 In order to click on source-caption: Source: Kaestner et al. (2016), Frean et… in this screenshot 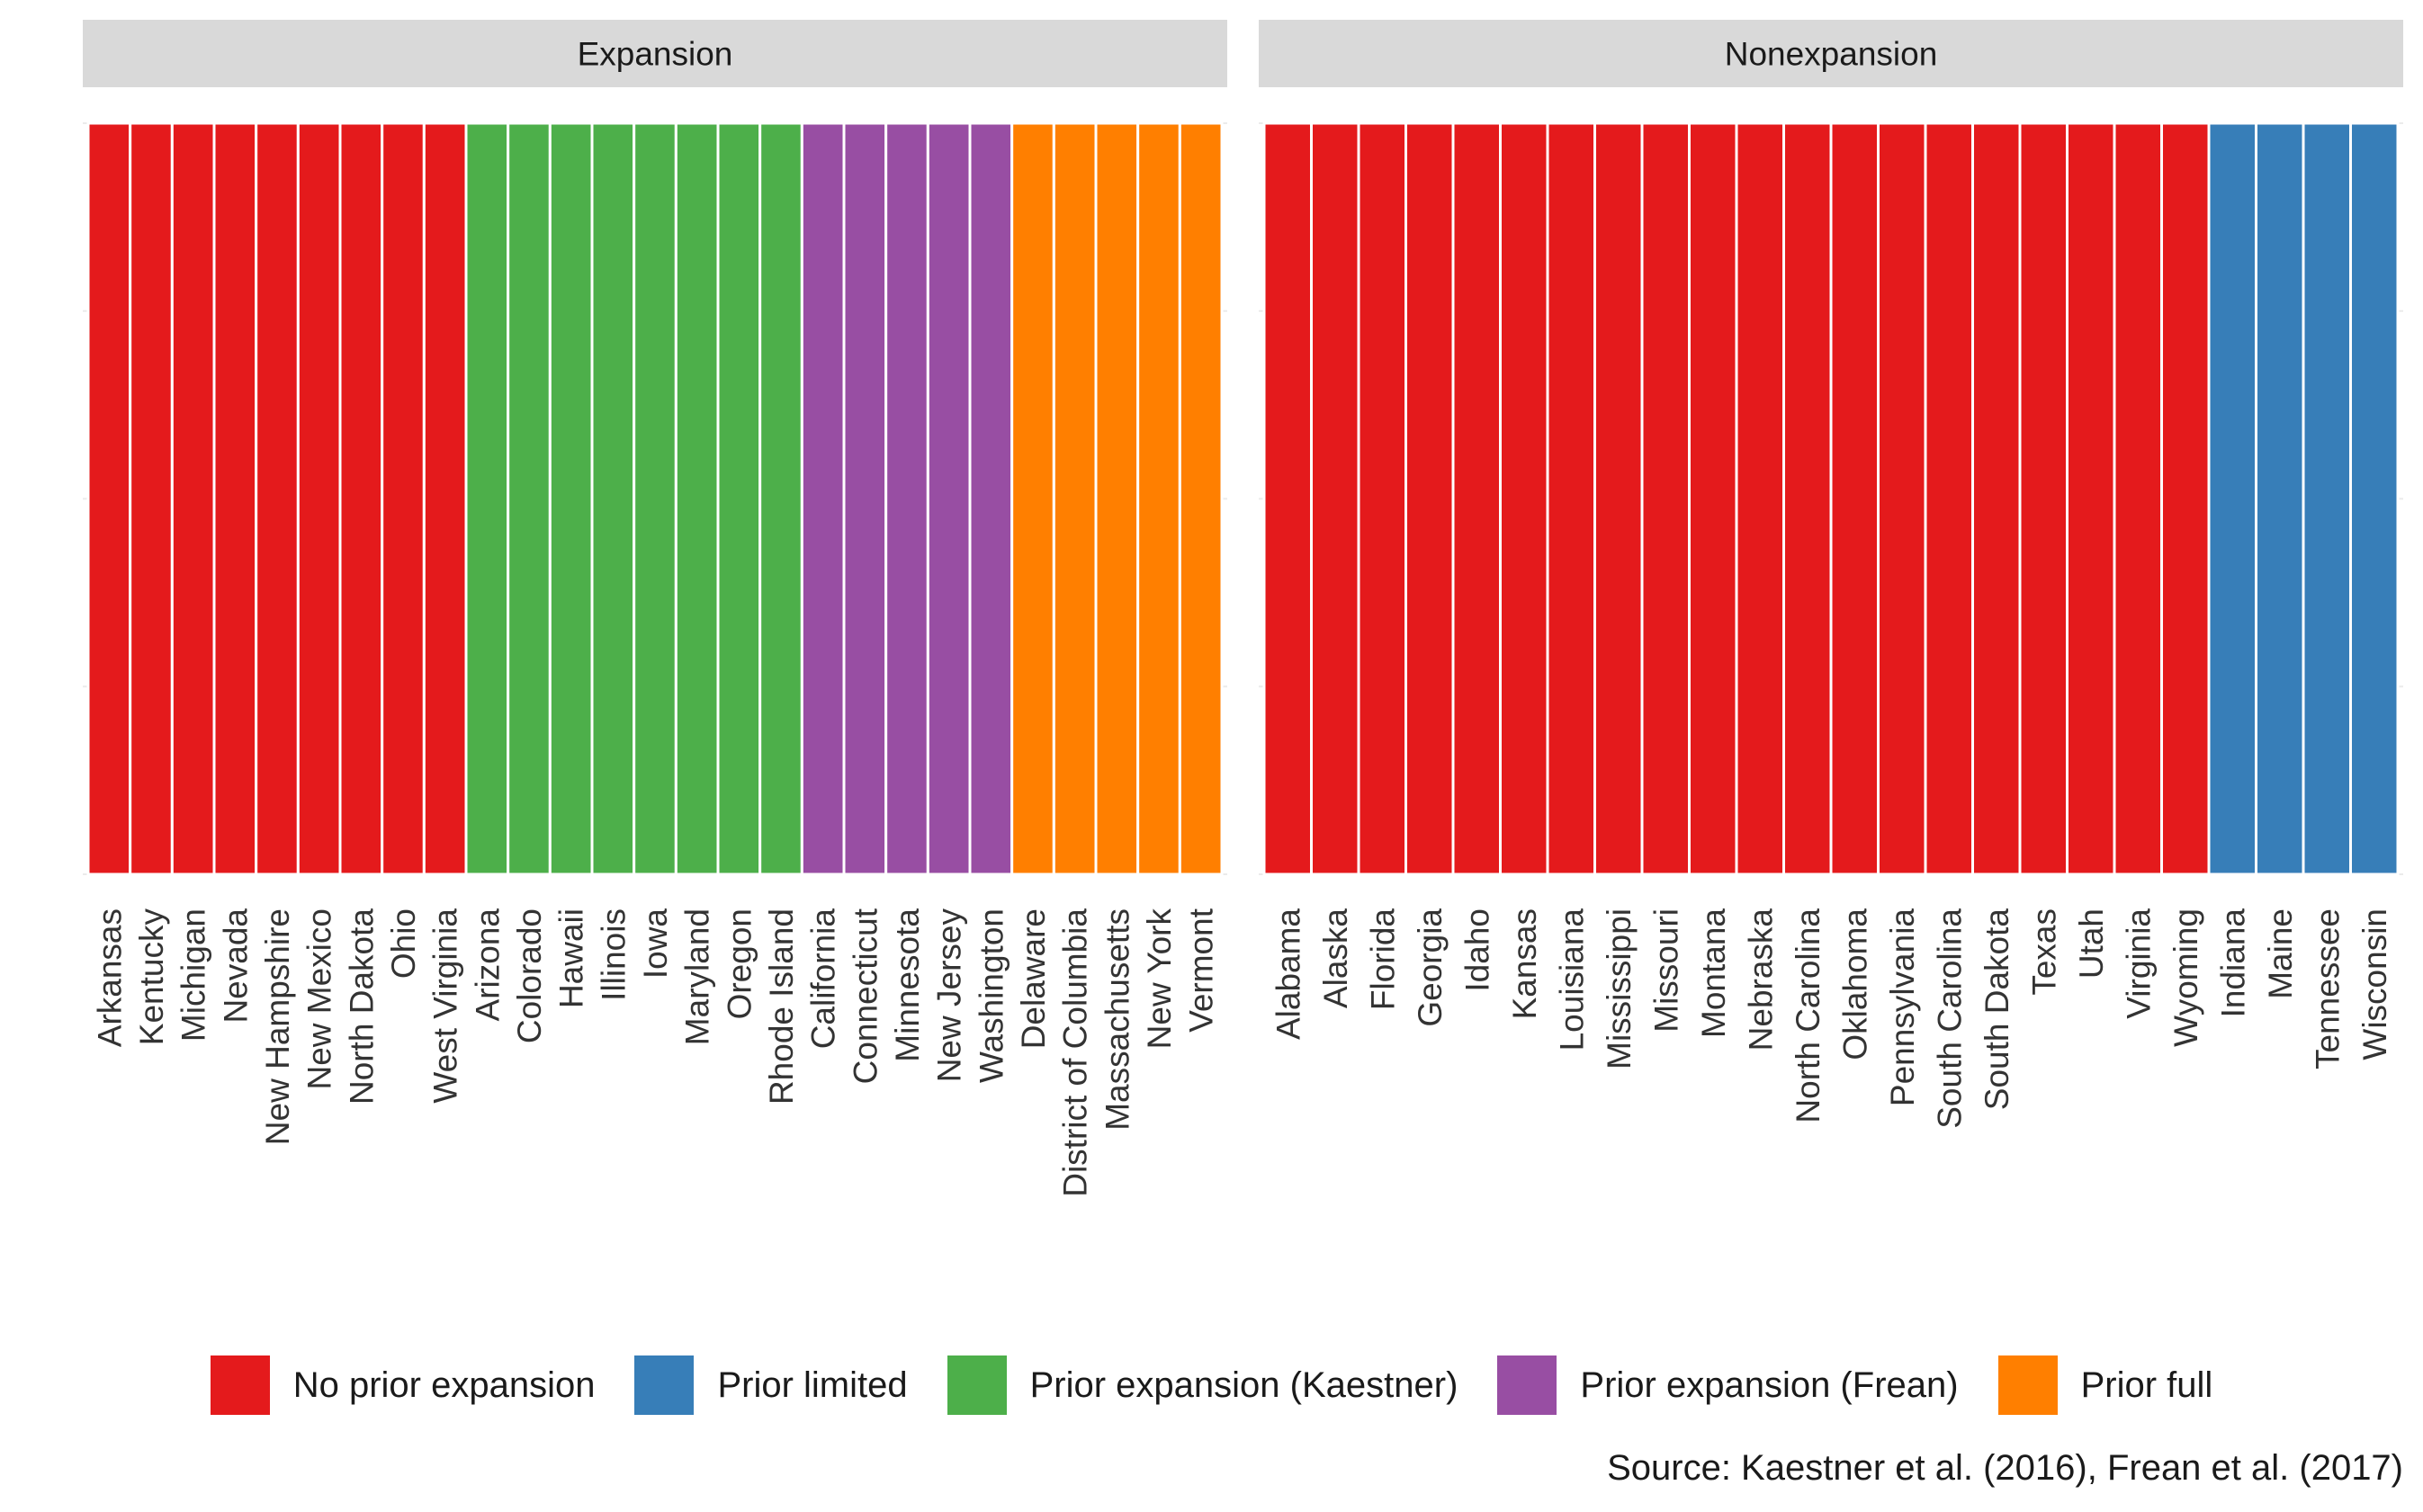, I will do `click(2005, 1468)`.